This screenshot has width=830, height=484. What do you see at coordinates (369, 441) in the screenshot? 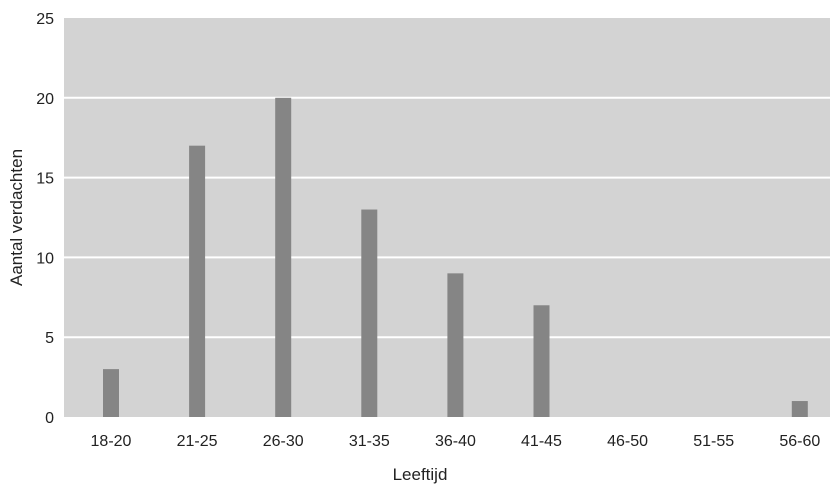
I see `x-tick-label: 31-35` at bounding box center [369, 441].